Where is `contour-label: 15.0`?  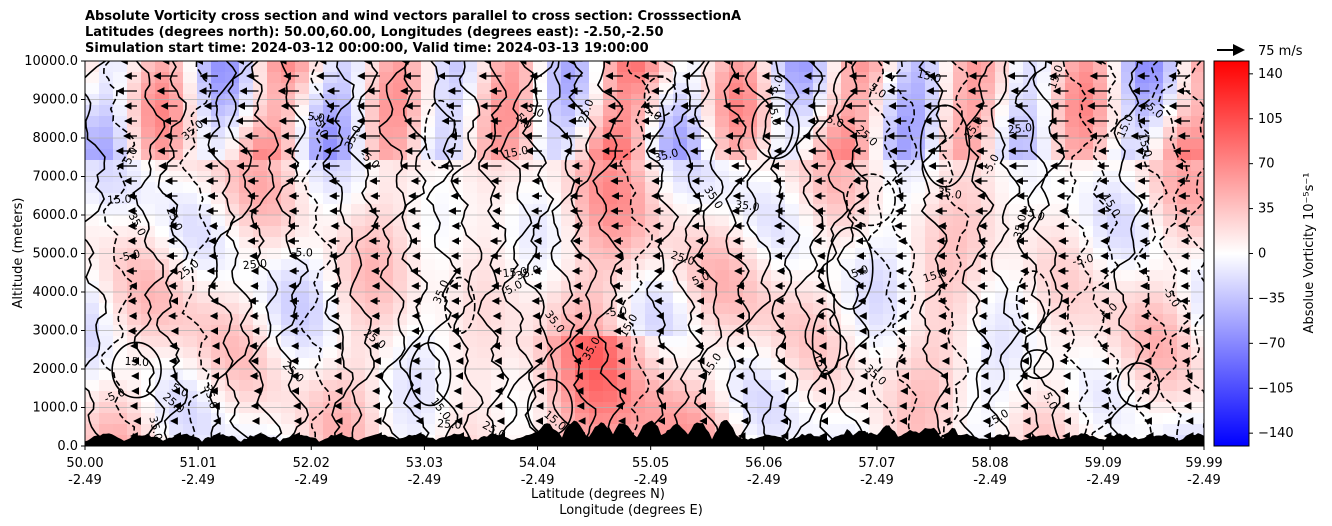 contour-label: 15.0 is located at coordinates (136, 362).